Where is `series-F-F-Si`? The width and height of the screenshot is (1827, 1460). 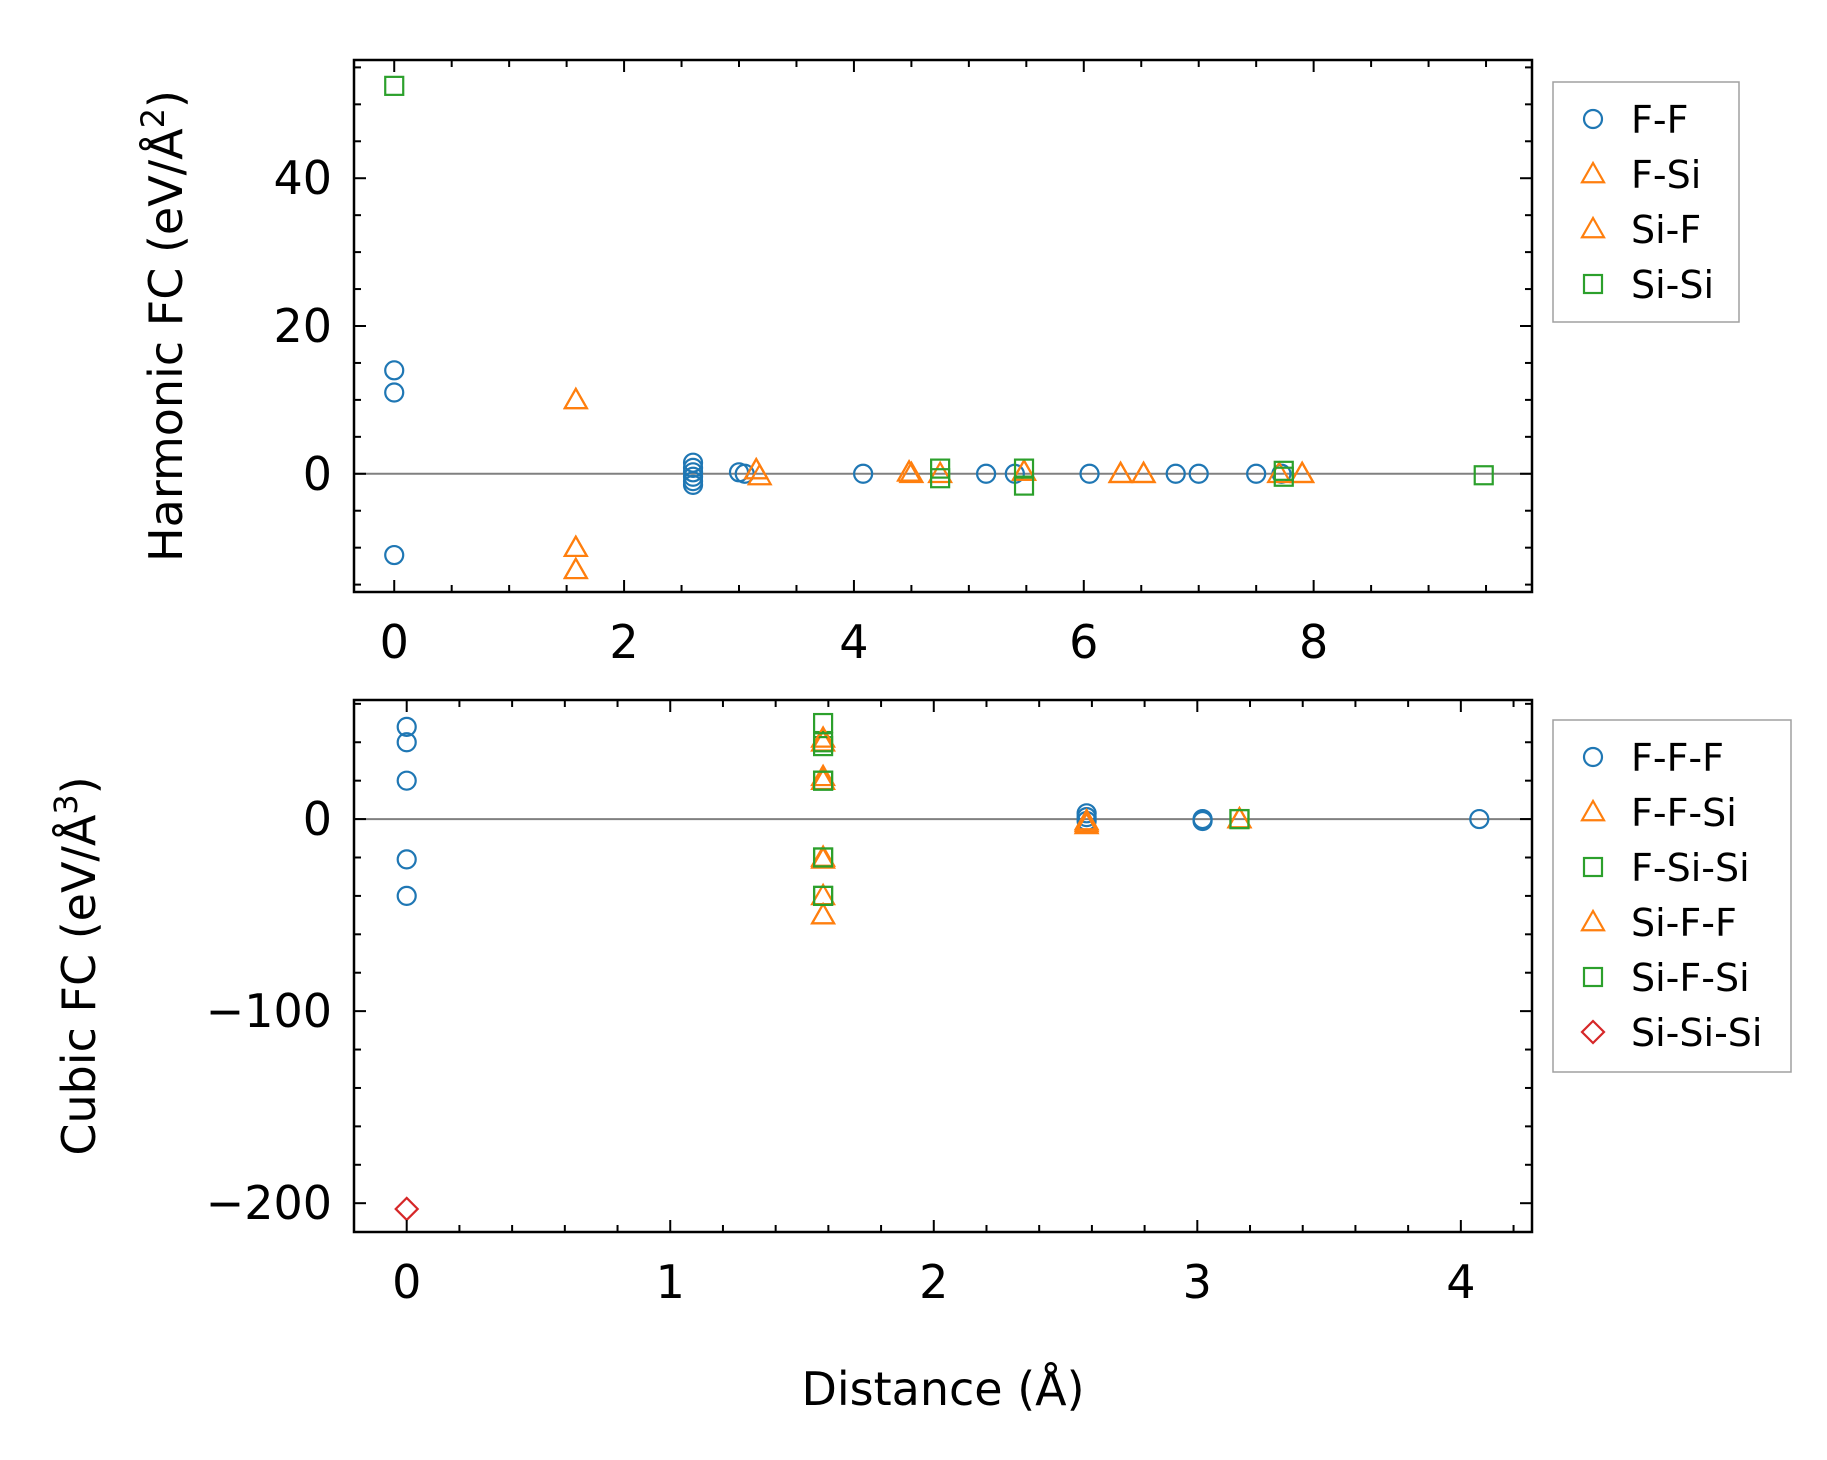
series-F-F-Si is located at coordinates (1031, 827).